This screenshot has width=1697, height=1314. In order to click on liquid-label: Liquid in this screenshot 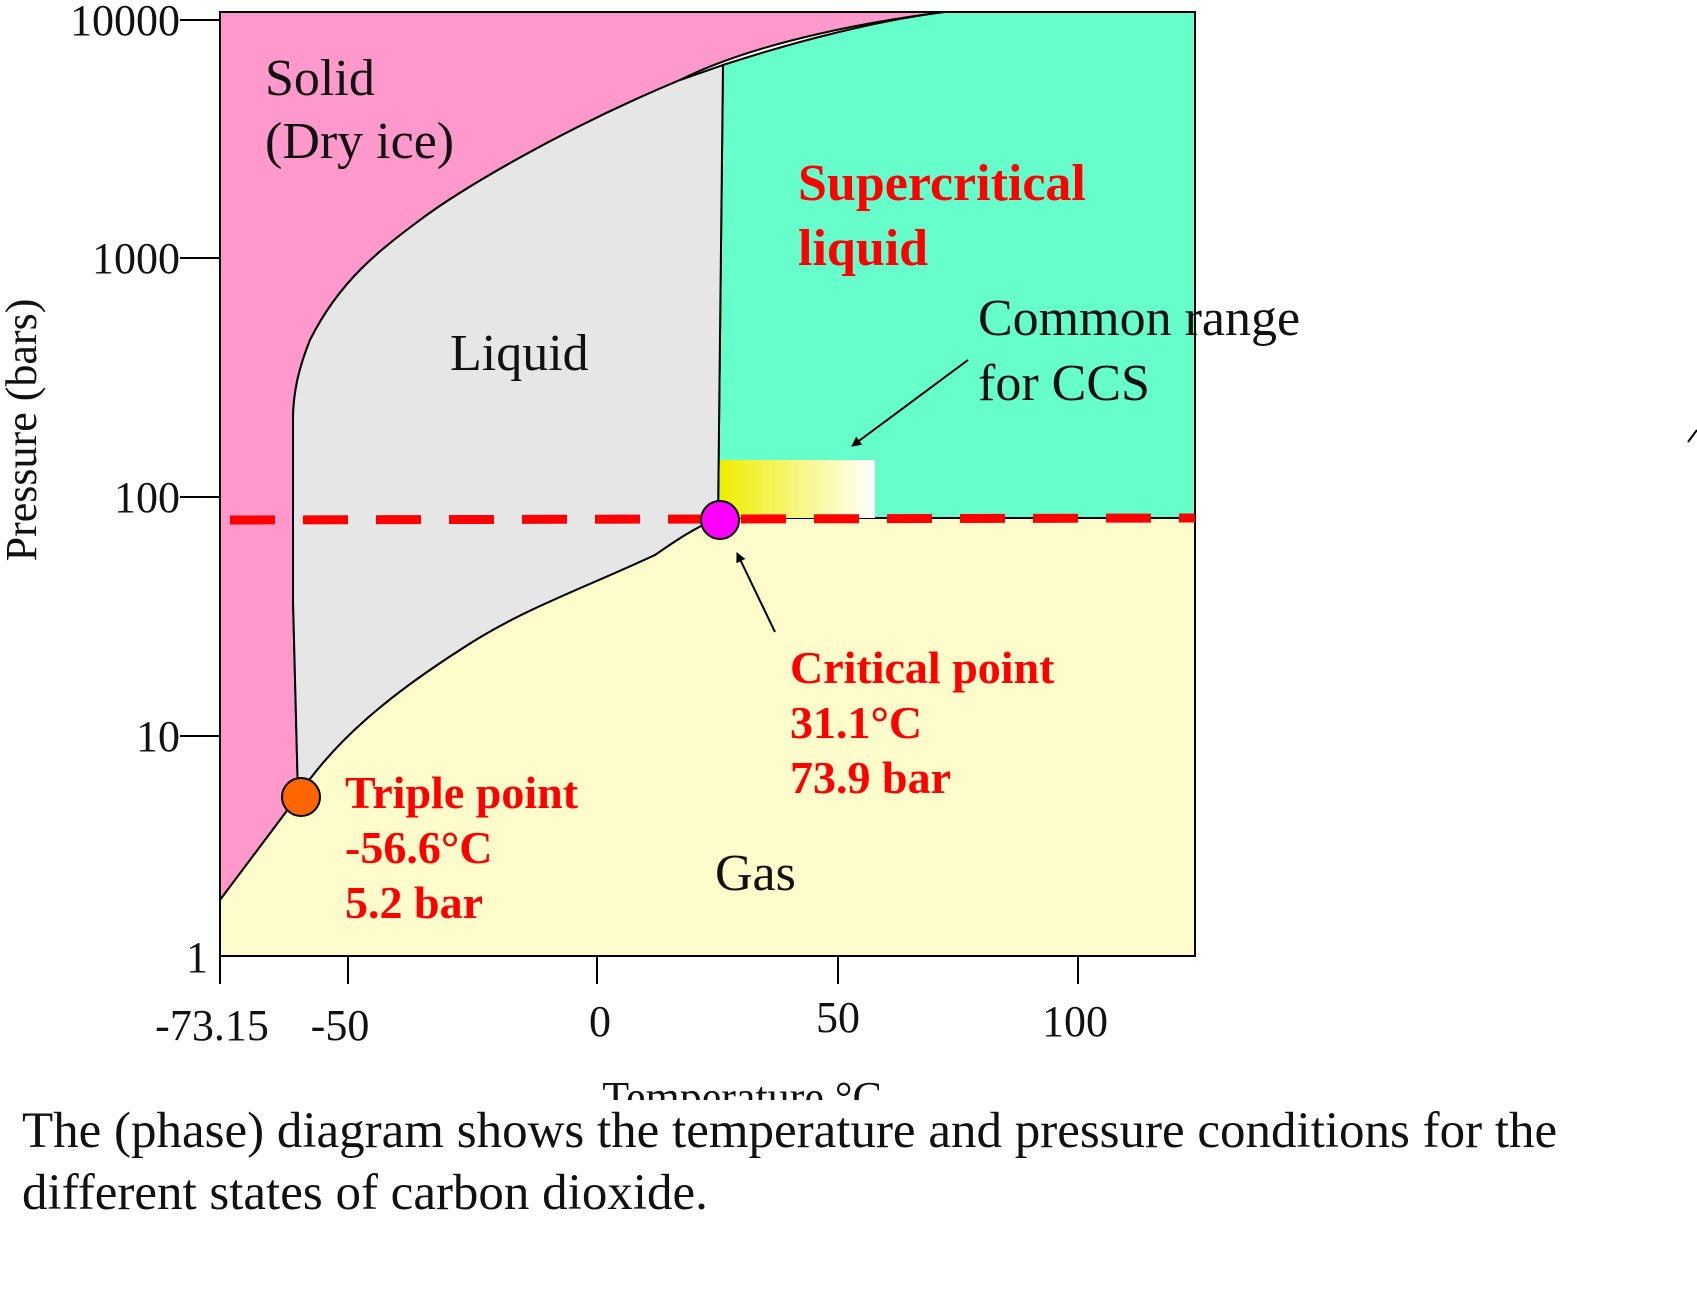, I will do `click(519, 353)`.